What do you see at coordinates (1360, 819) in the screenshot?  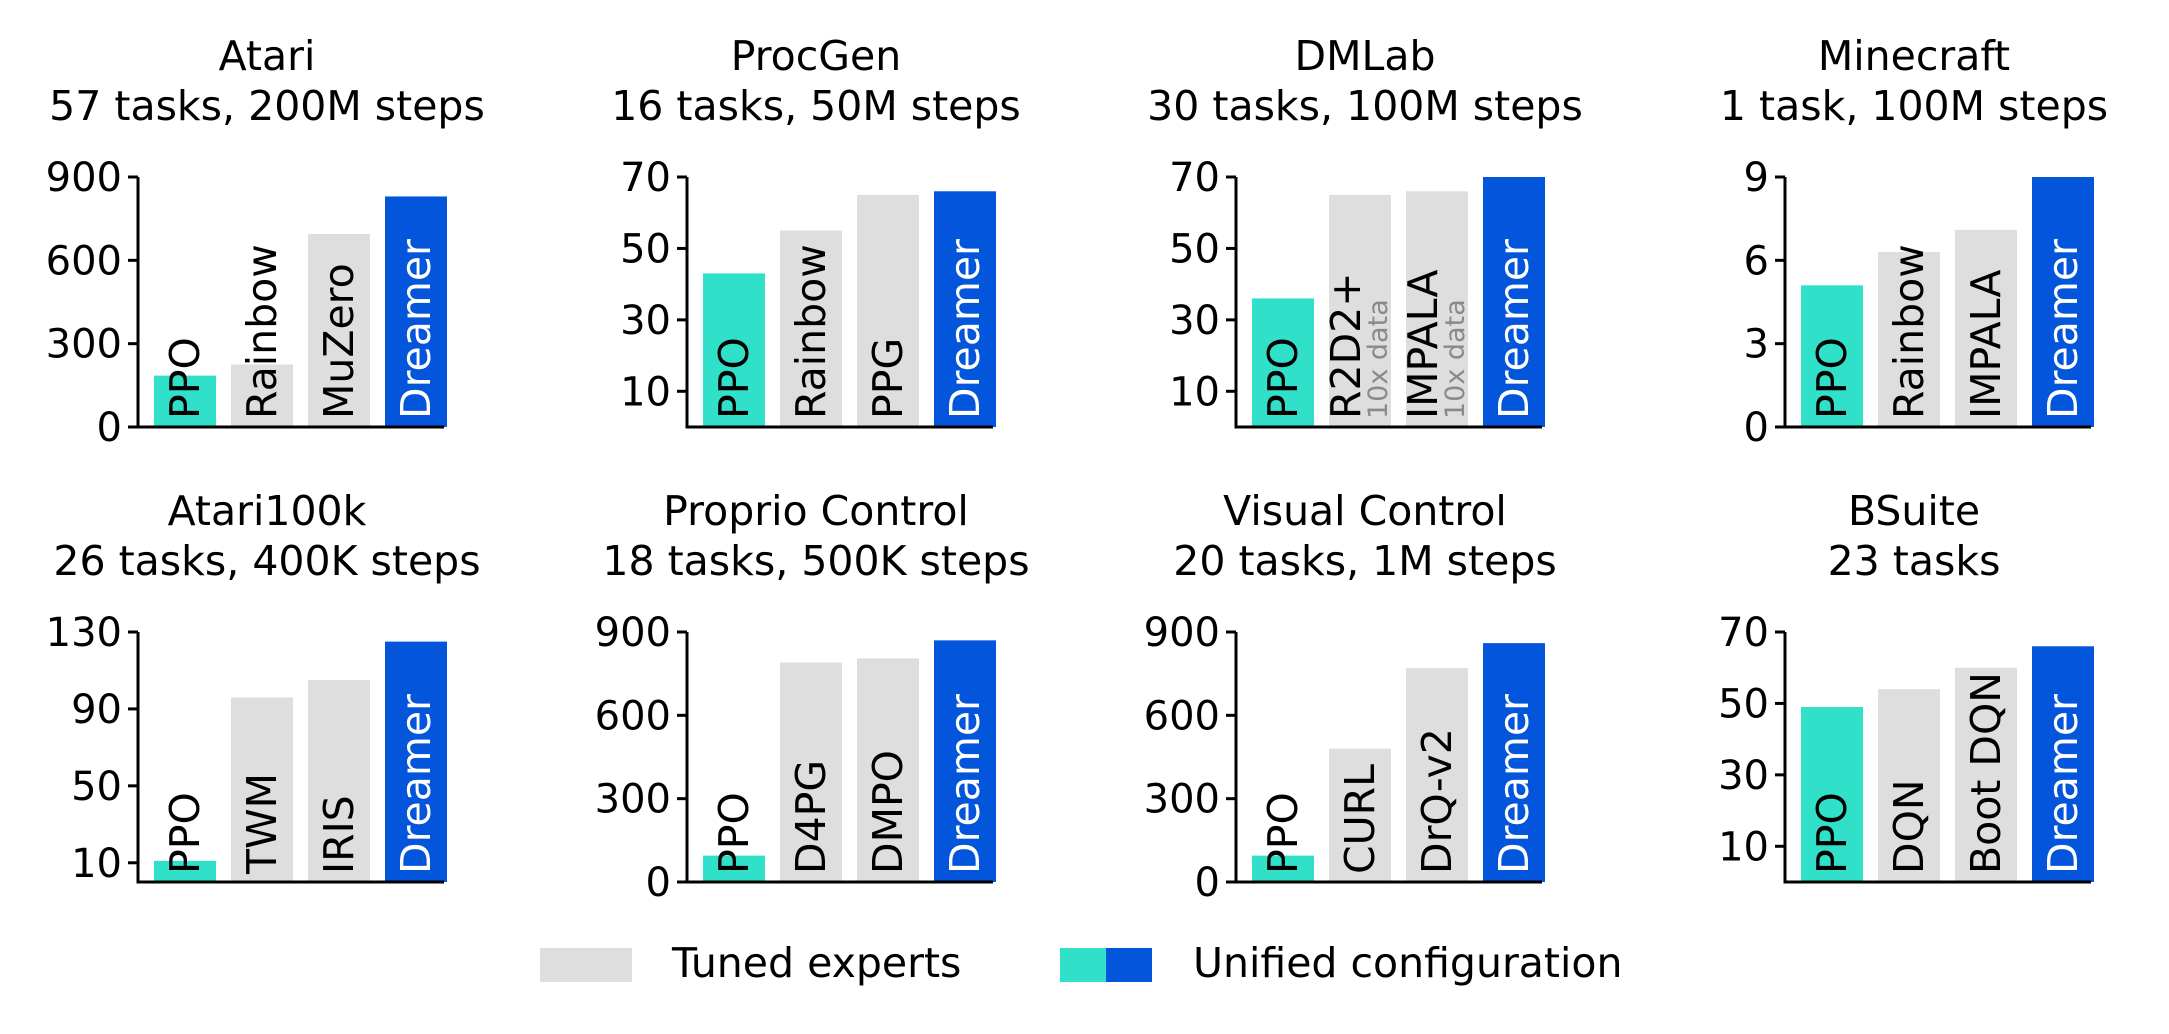 I see `category-label: CURL` at bounding box center [1360, 819].